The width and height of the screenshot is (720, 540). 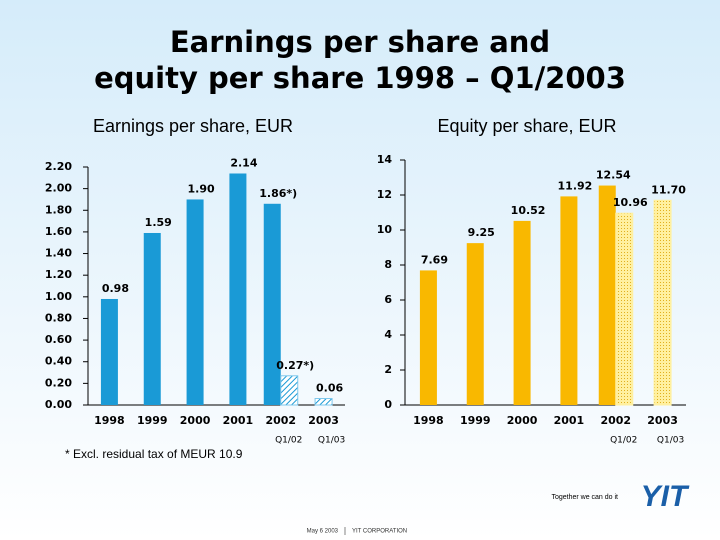 What do you see at coordinates (115, 288) in the screenshot?
I see `value-label: 0.98` at bounding box center [115, 288].